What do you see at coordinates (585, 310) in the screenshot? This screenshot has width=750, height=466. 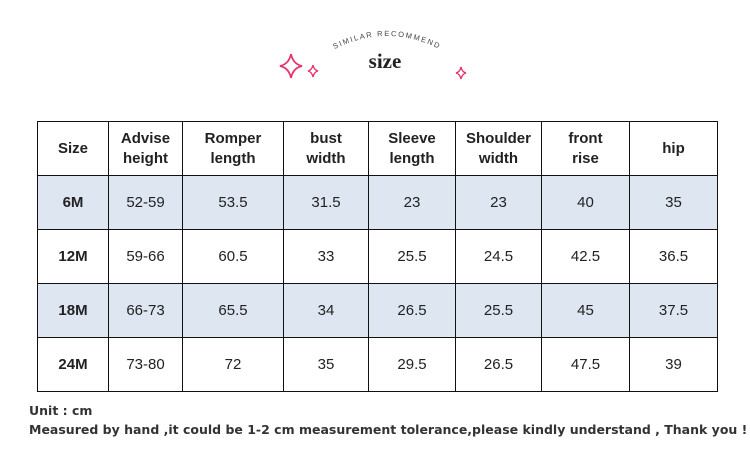 I see `table-cell: 45` at bounding box center [585, 310].